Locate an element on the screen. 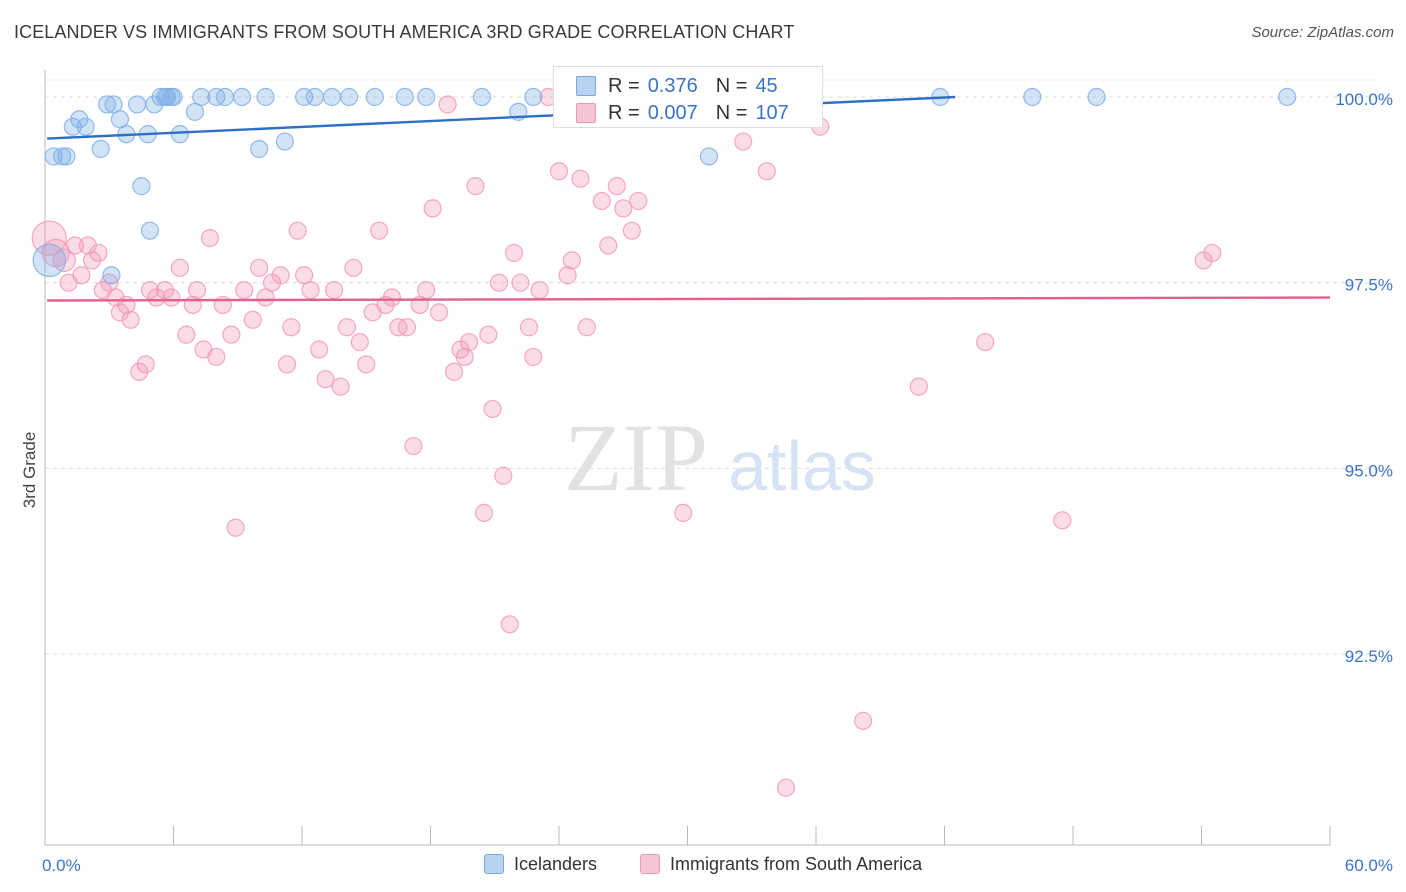 This screenshot has height=892, width=1406. watermark-zip: ZIP is located at coordinates (636, 457).